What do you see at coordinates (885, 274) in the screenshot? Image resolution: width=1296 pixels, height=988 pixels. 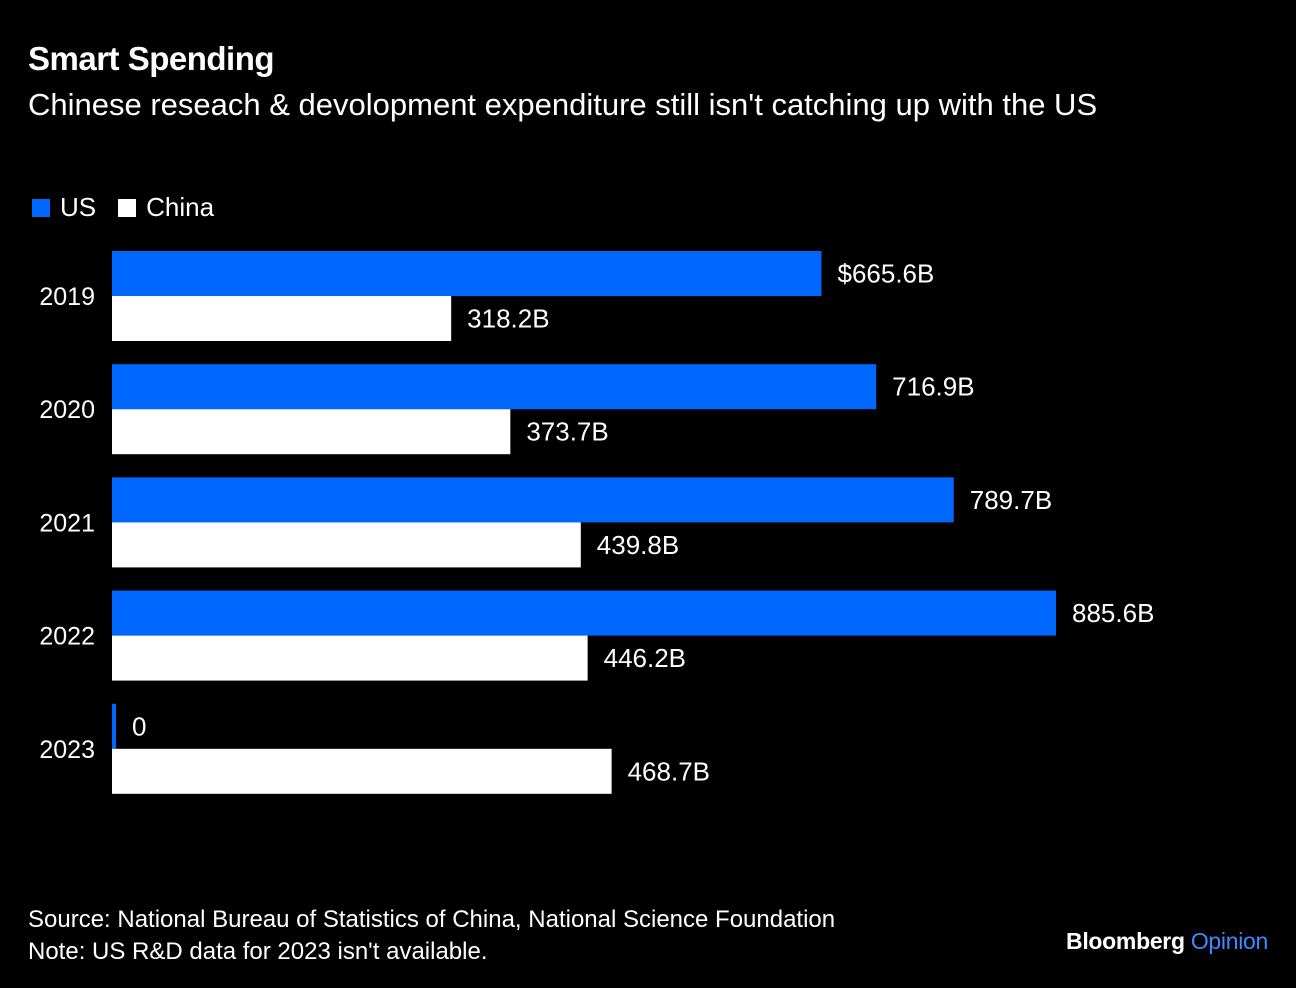 I see `data-label-us-2019: $665.6B` at bounding box center [885, 274].